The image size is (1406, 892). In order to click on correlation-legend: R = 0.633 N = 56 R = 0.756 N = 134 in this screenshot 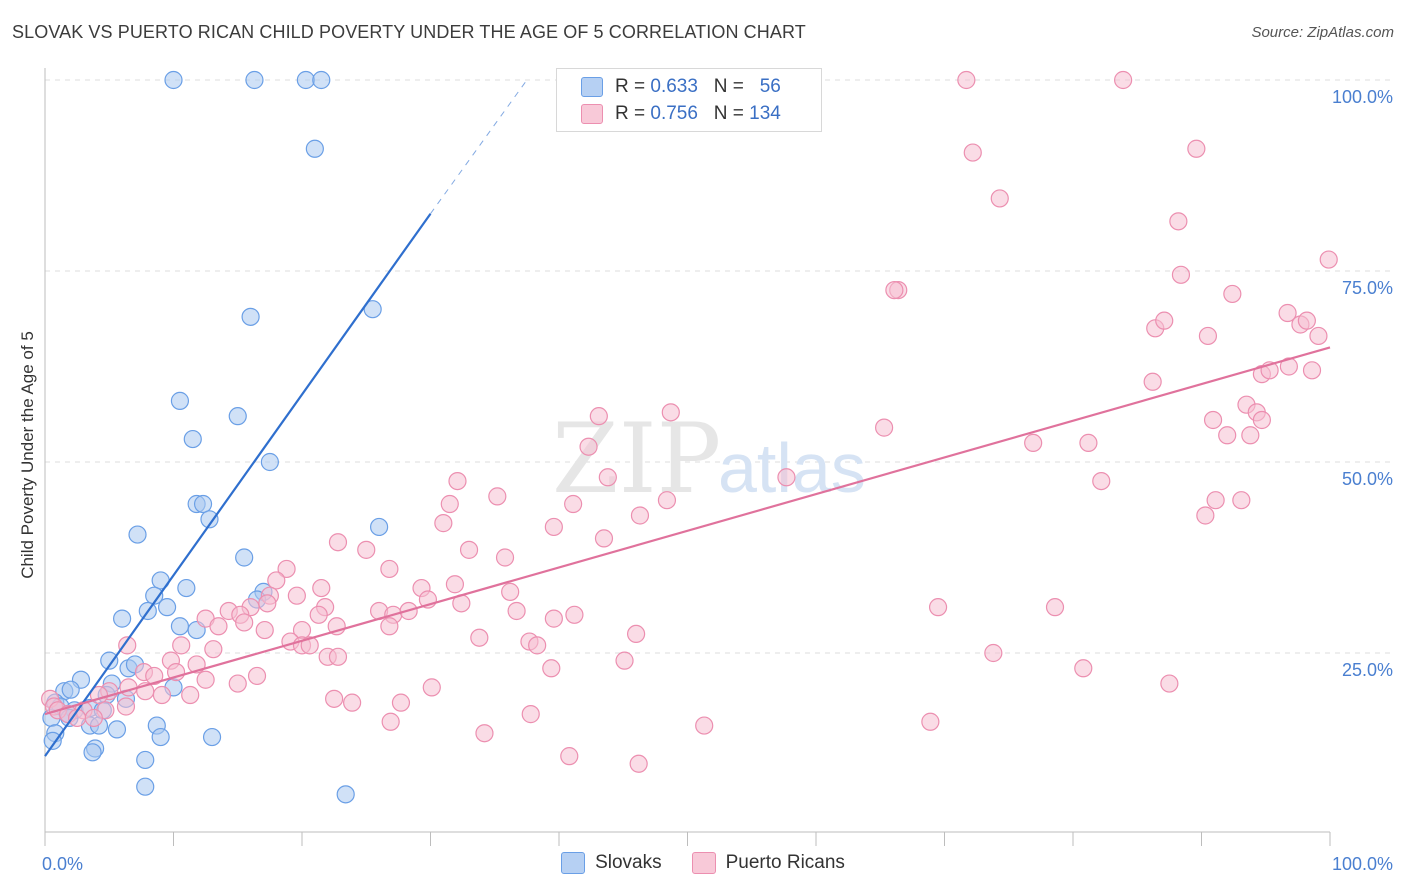, I will do `click(689, 100)`.